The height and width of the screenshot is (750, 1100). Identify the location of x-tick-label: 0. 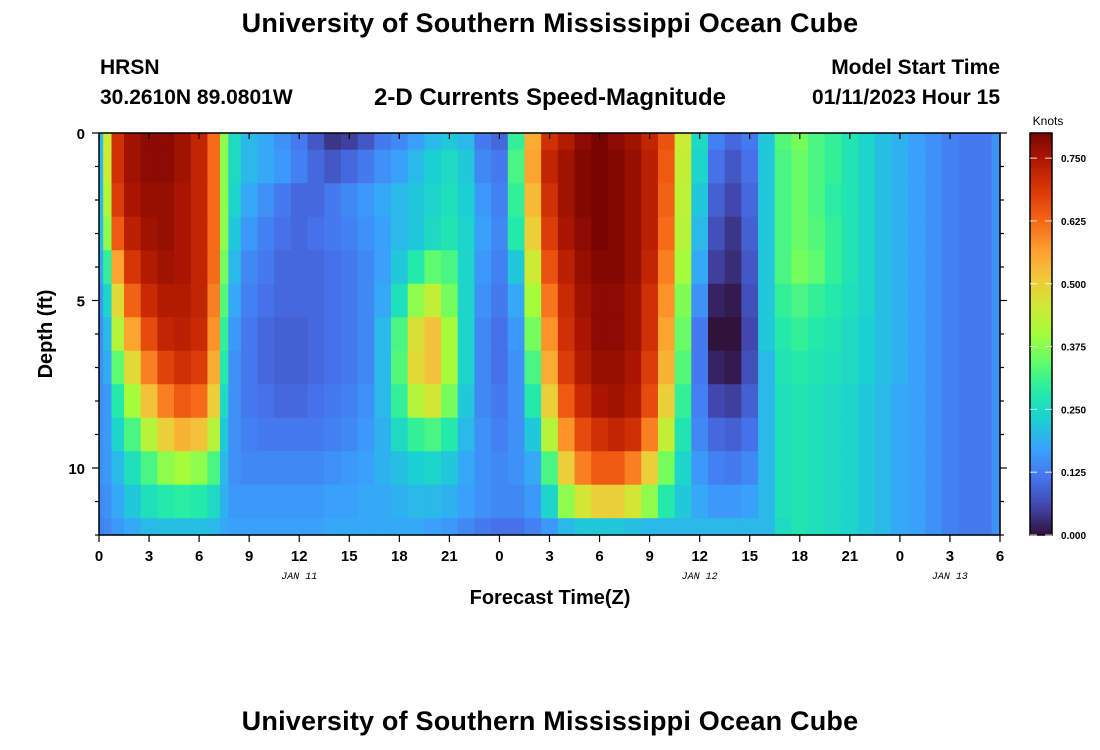
(499, 556).